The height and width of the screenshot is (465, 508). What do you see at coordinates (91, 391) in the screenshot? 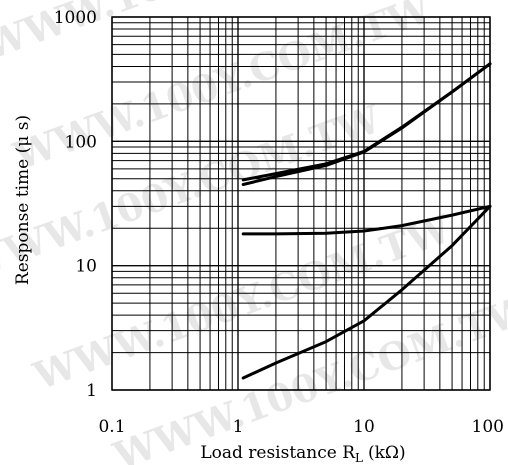
I see `y-tick-label: 1` at bounding box center [91, 391].